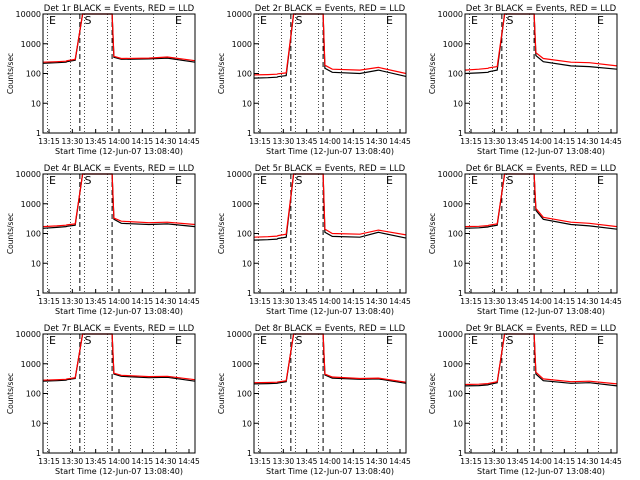 This screenshot has height=480, width=640. I want to click on chart-title: Det 2r BLACK = Events, RED = LLD, so click(330, 9).